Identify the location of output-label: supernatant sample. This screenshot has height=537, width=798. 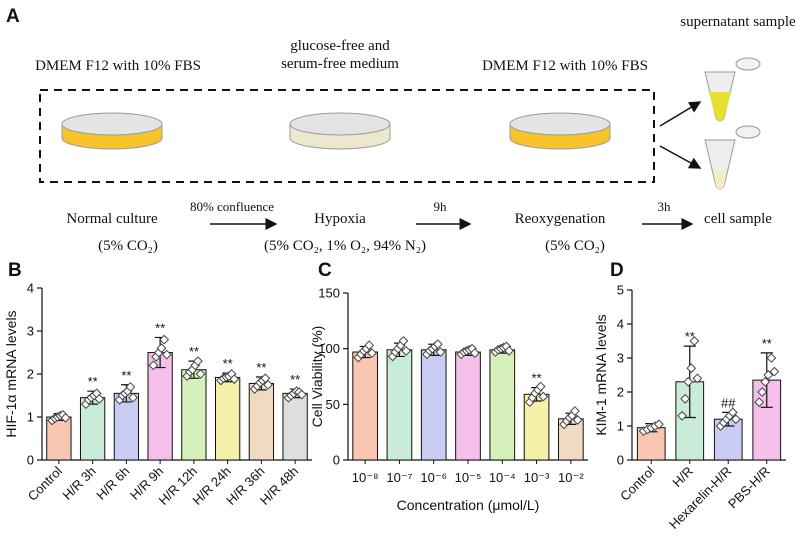
(738, 22).